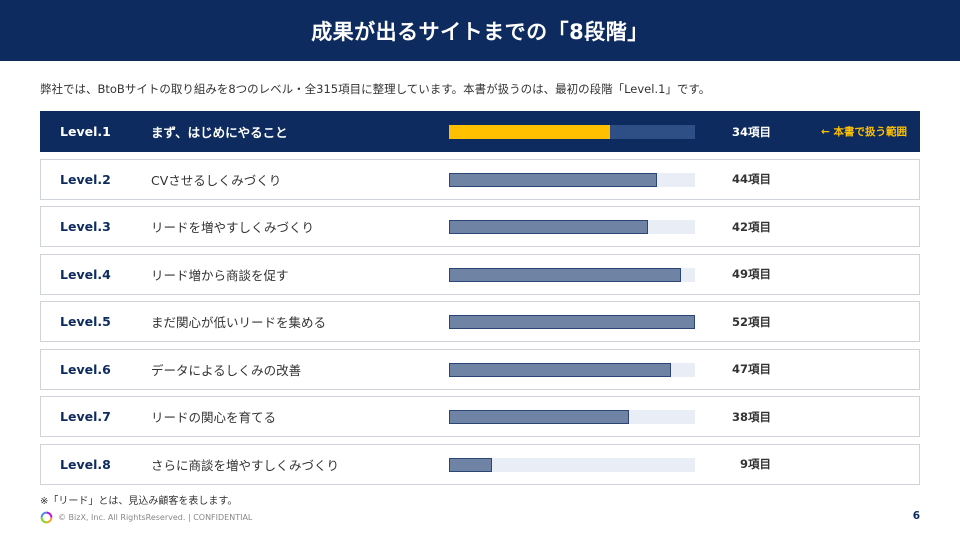 This screenshot has height=540, width=960. I want to click on slide-header: 成果が出るサイトまでの「8段階」, so click(480, 30).